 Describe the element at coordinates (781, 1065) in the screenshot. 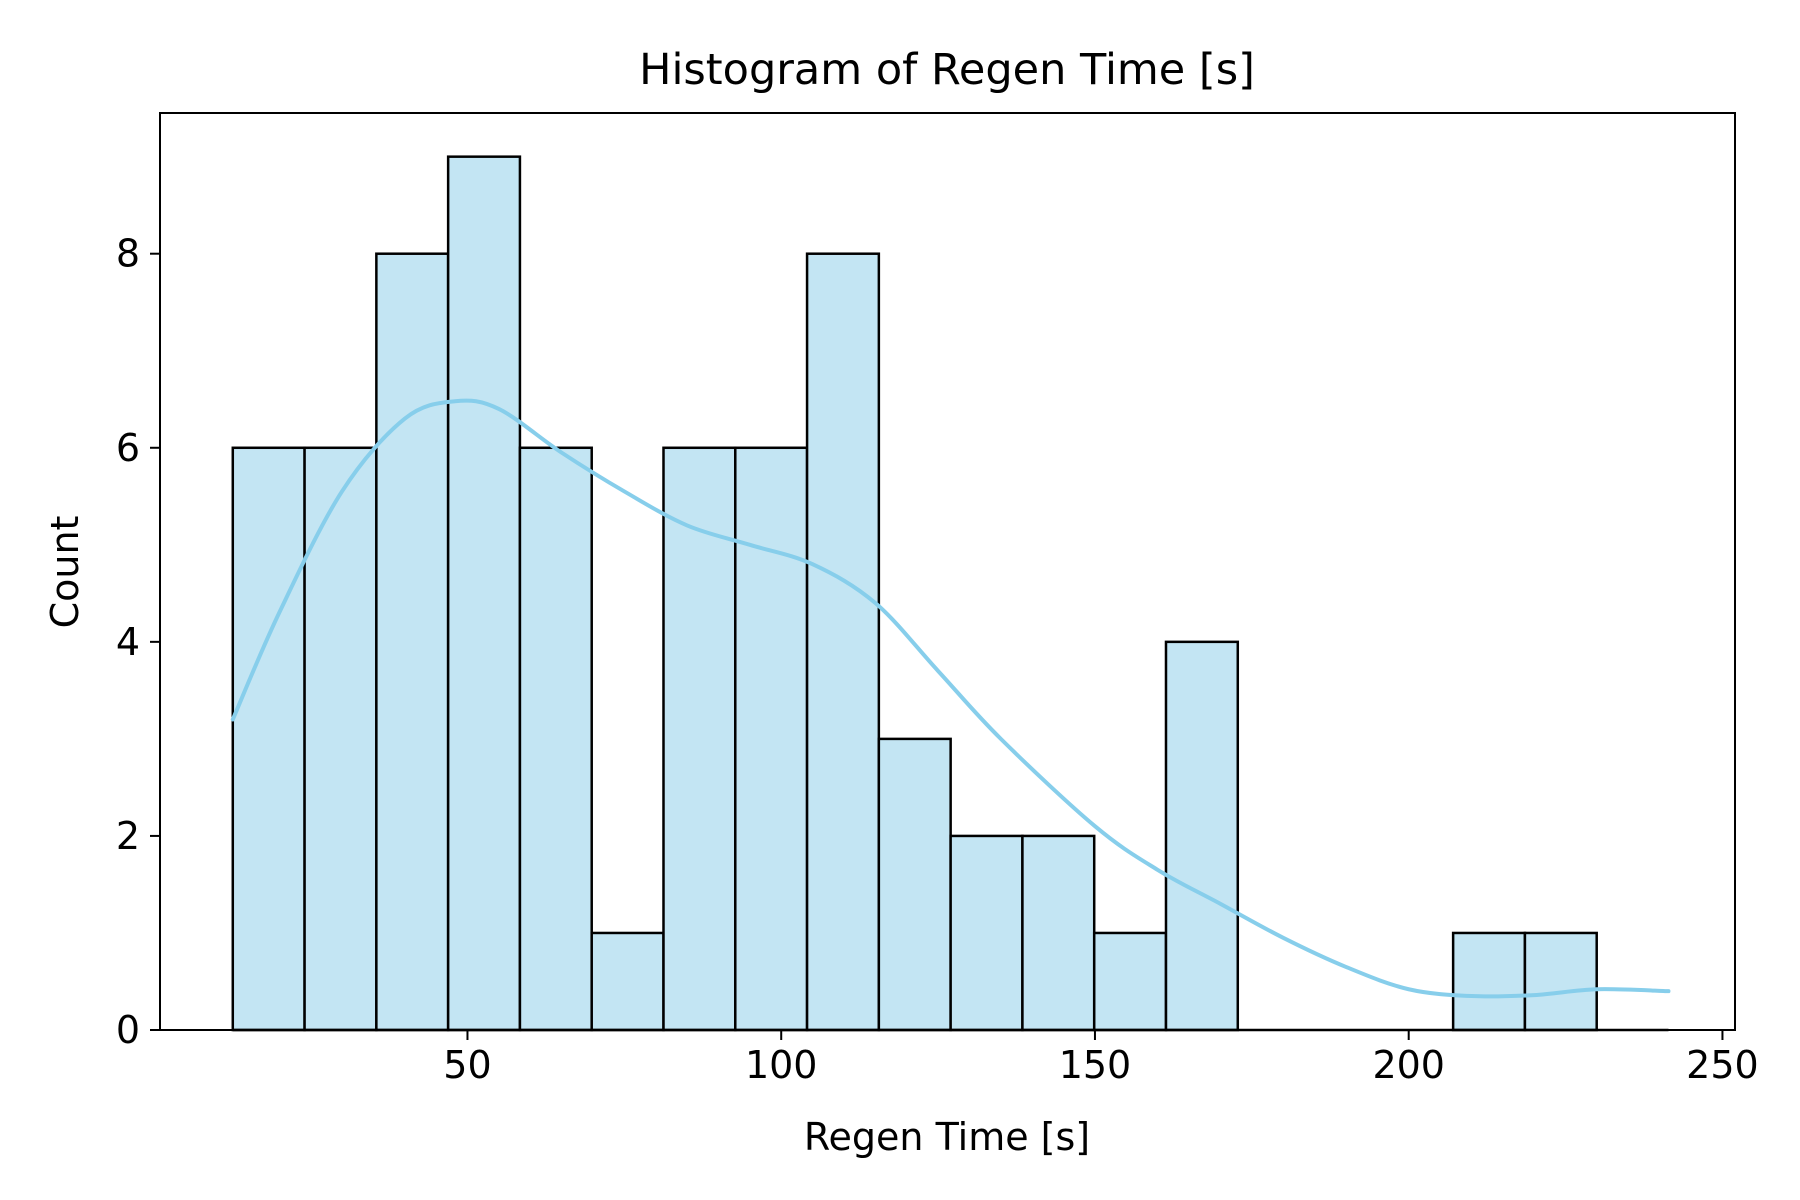

I see `x-tick-label: 100` at that location.